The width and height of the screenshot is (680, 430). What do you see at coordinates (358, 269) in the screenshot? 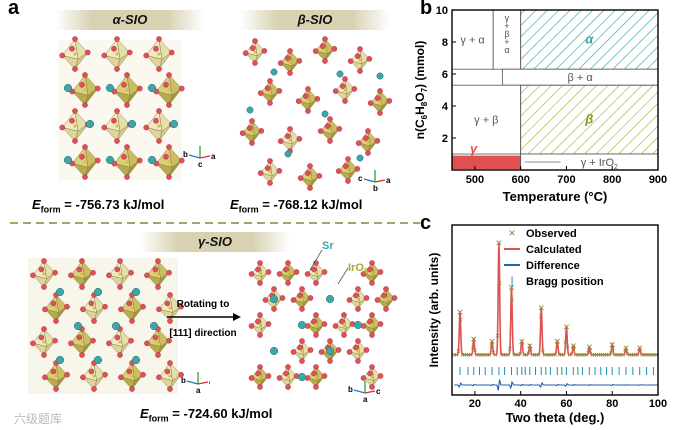
I see `iro6-legend: IrO6` at bounding box center [358, 269].